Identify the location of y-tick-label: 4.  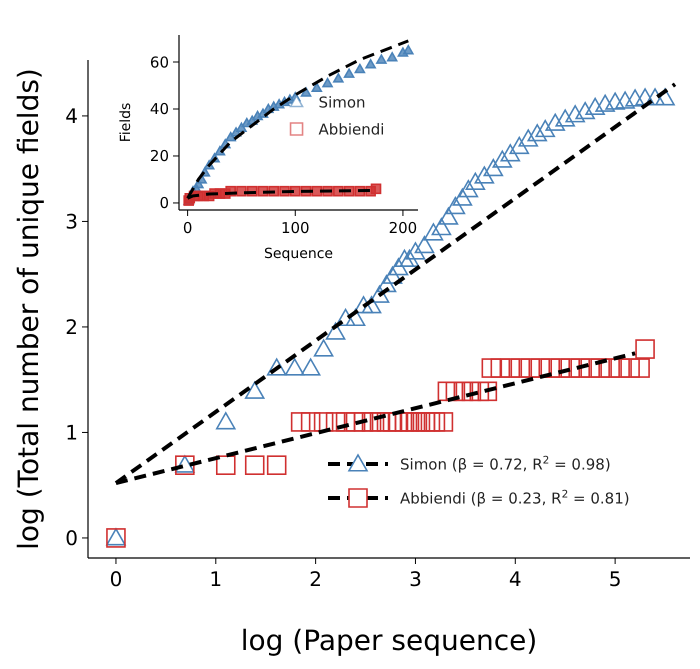
(71, 116).